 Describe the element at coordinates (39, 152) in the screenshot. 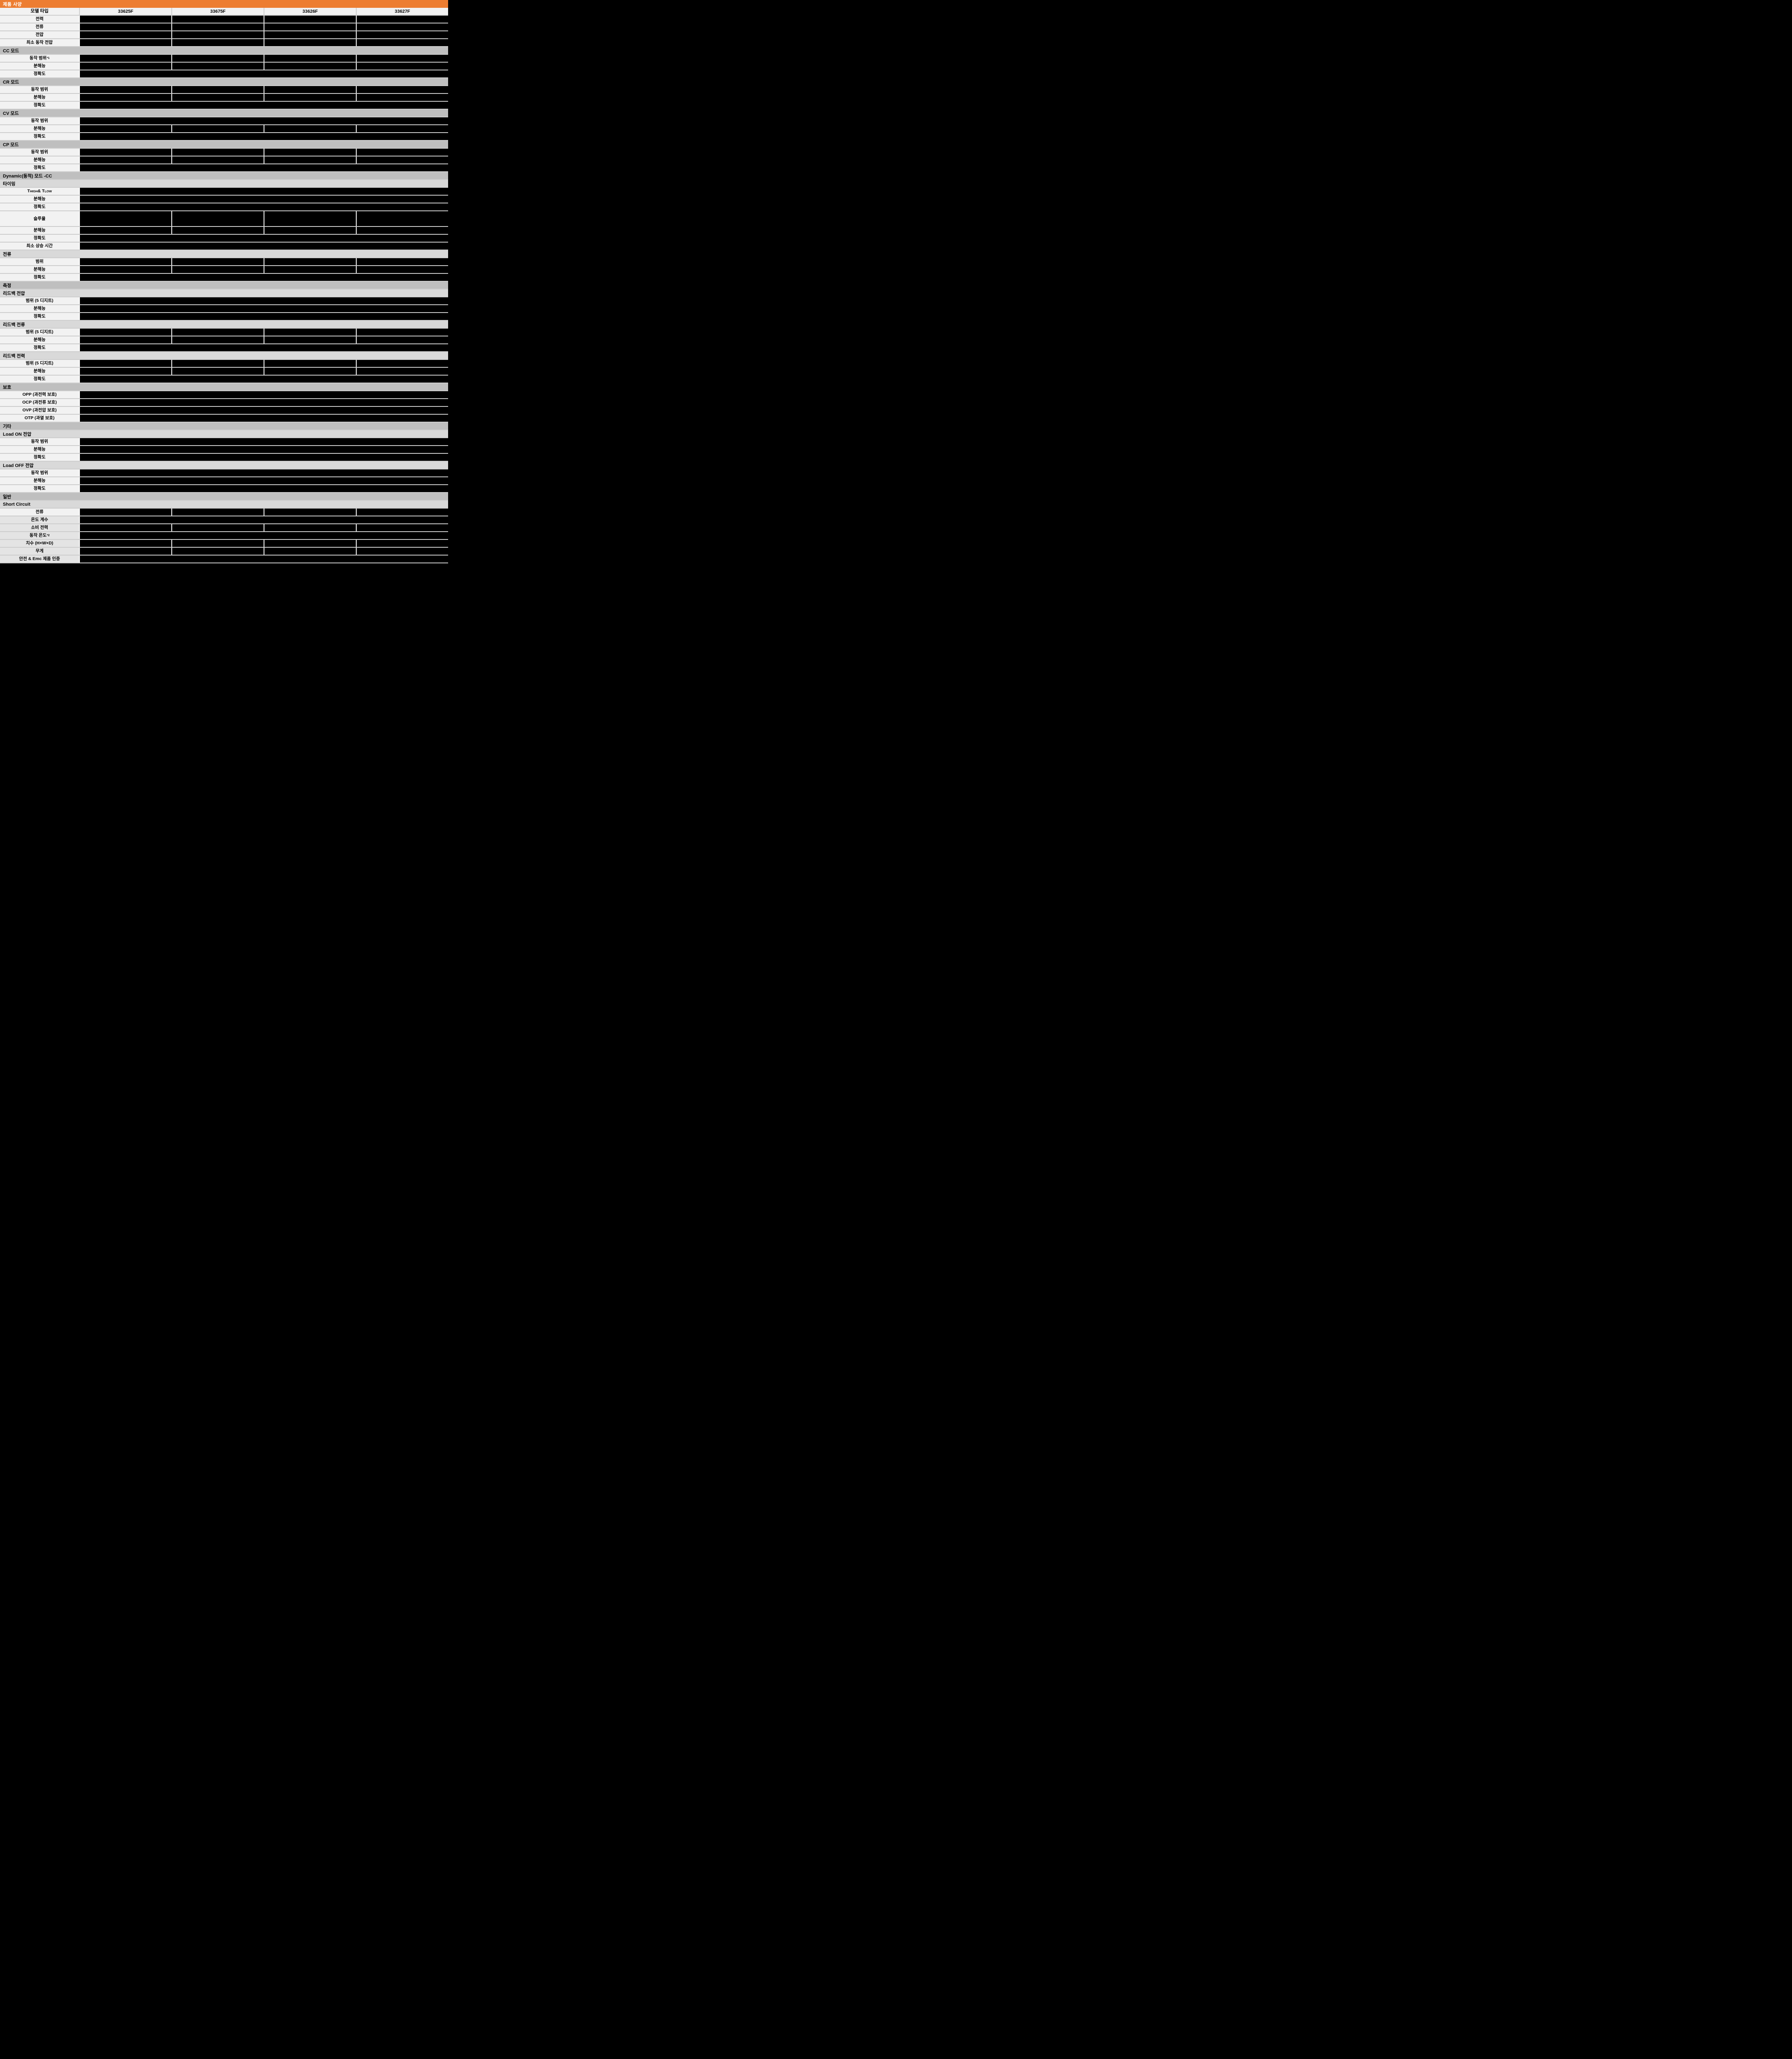

I see `row-label: 동작 범위` at that location.